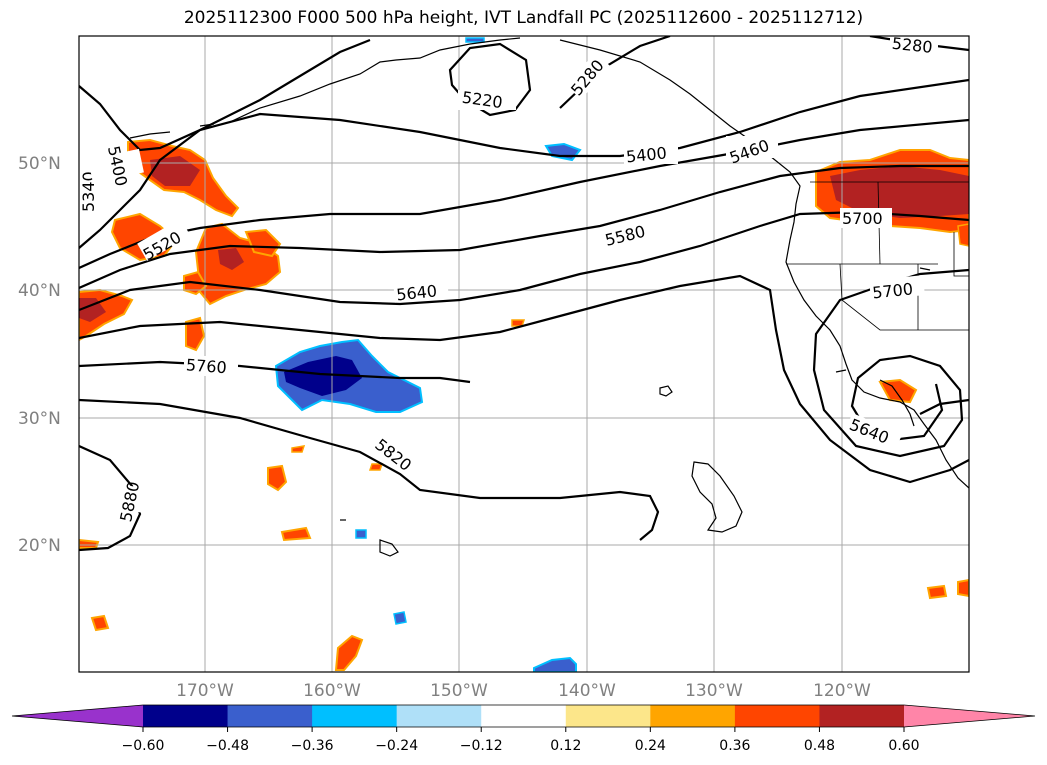 Image resolution: width=1047 pixels, height=765 pixels. What do you see at coordinates (39, 291) in the screenshot?
I see `lat-label: 40°N` at bounding box center [39, 291].